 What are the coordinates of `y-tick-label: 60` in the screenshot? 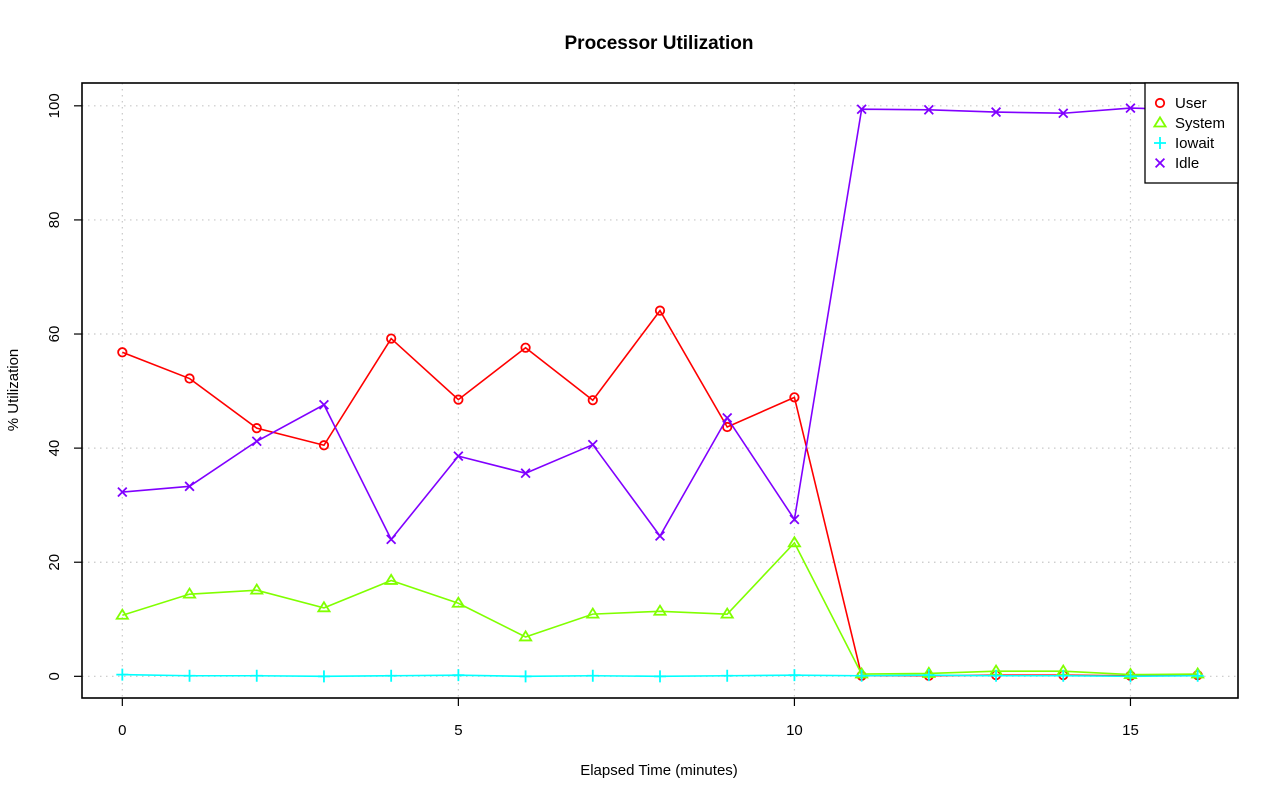 It's located at (54, 334).